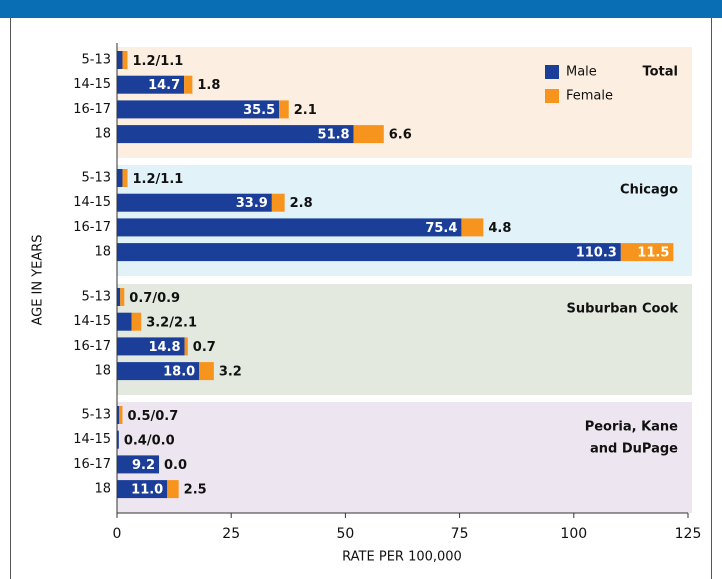 This screenshot has width=722, height=579. What do you see at coordinates (179, 372) in the screenshot?
I see `value-label: 18.0` at bounding box center [179, 372].